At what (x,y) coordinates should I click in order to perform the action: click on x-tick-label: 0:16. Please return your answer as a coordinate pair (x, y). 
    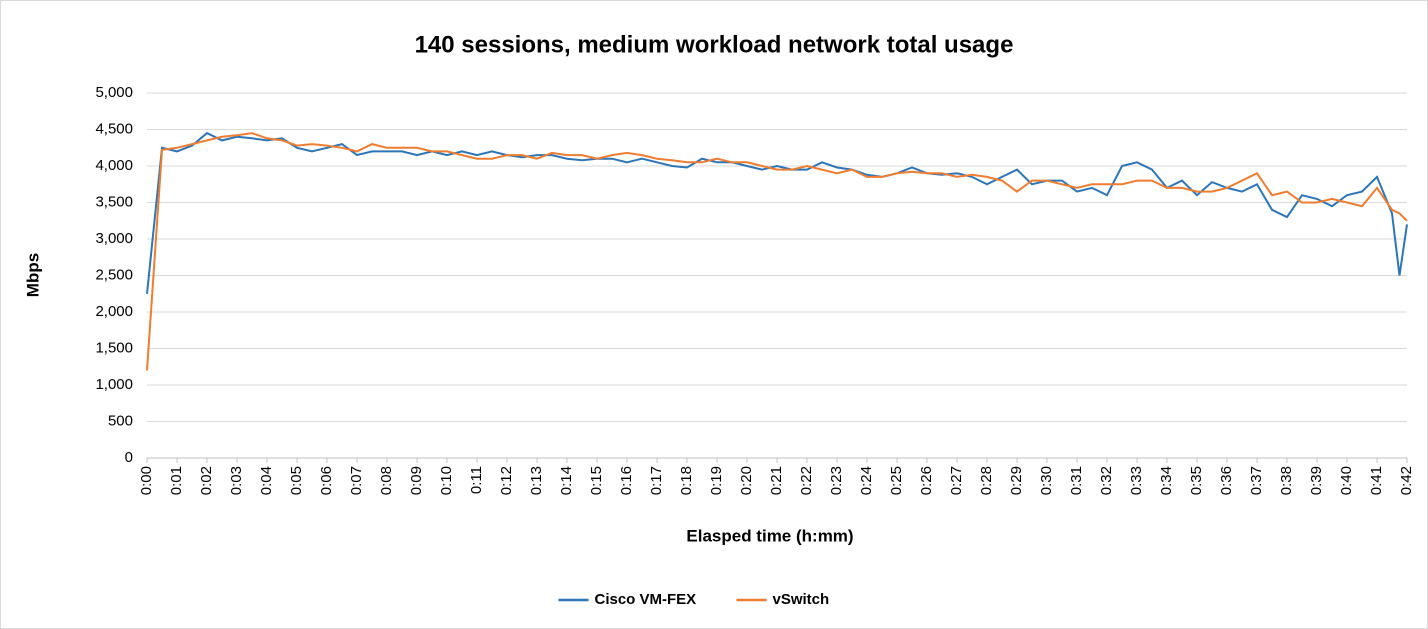
    Looking at the image, I should click on (626, 480).